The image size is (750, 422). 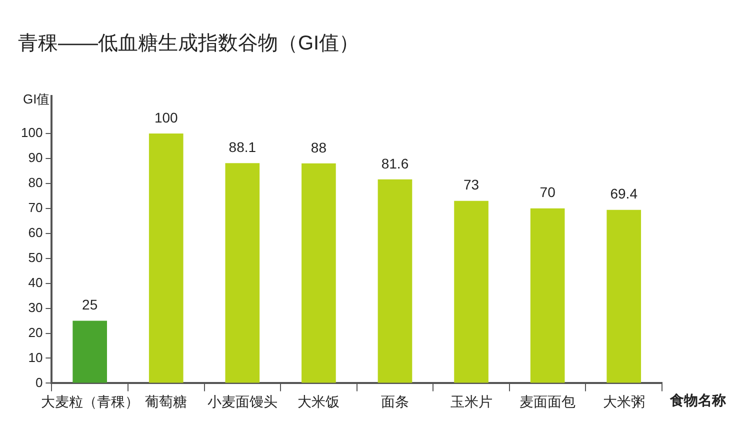 I want to click on data-label: 70, so click(x=548, y=192).